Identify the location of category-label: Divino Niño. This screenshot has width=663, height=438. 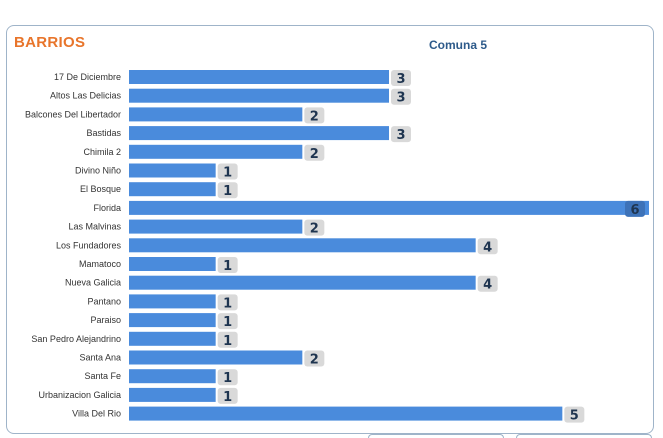
(98, 171).